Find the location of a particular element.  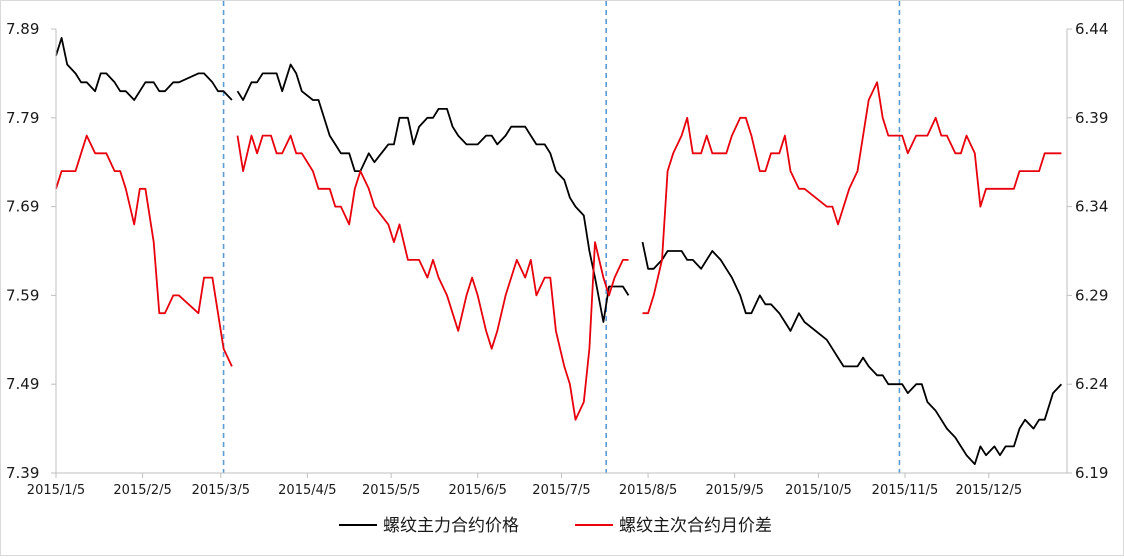

right-tick-label: 6.34 is located at coordinates (1091, 207).